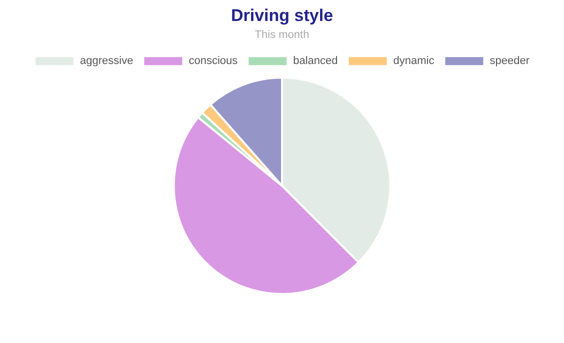  What do you see at coordinates (414, 61) in the screenshot?
I see `legend-label: dynamic` at bounding box center [414, 61].